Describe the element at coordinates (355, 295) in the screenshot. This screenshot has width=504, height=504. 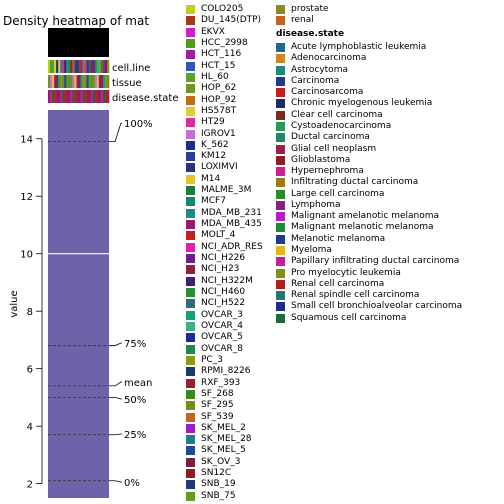
I see `disease-state-legend-item-label: Renal spindle cell carcinoma` at that location.